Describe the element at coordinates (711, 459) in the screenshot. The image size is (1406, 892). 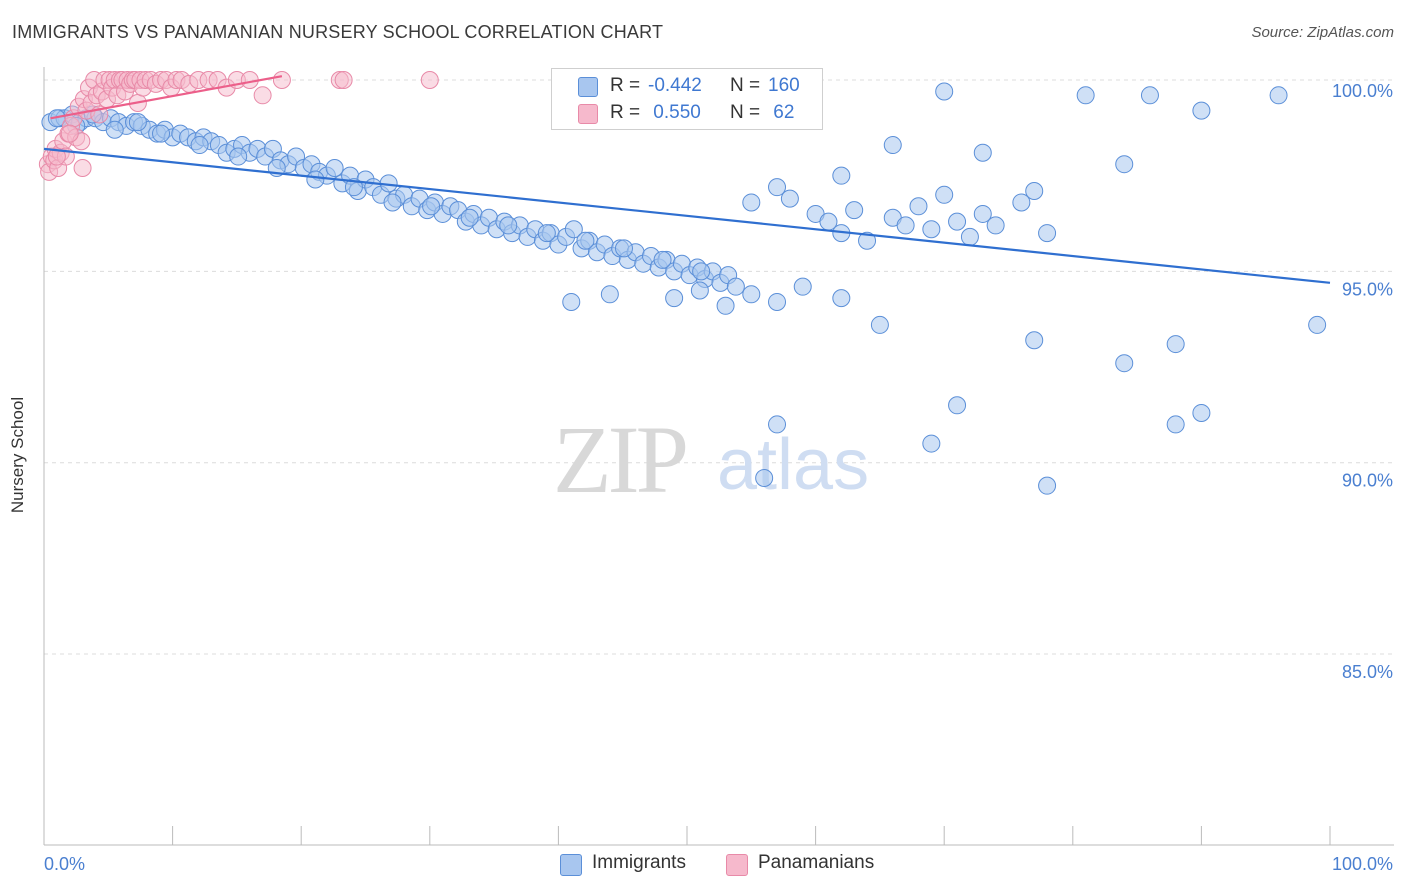
I see `watermark: ZIP atlas` at that location.